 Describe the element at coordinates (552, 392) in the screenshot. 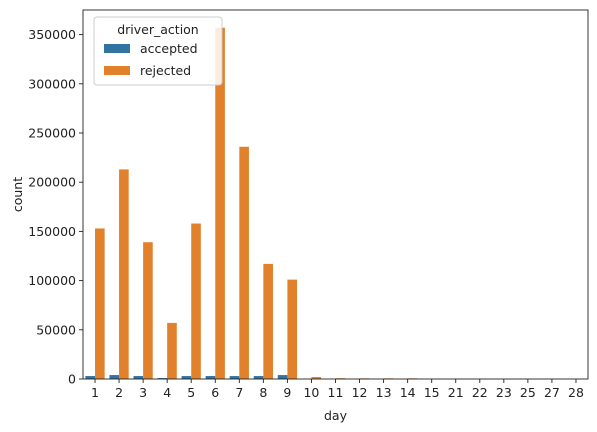

I see `x-tick-label: 27` at that location.